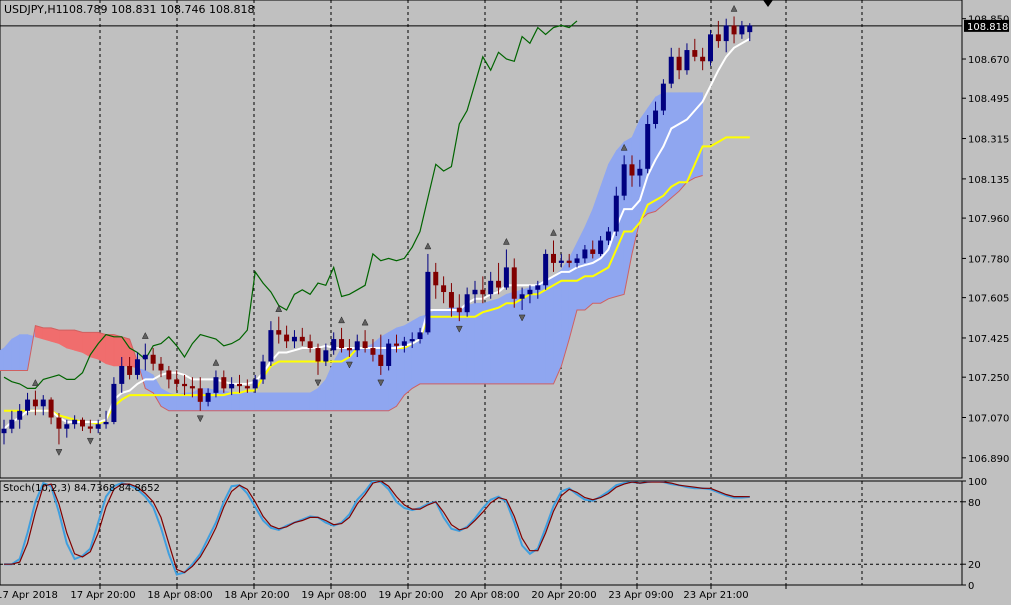  I want to click on ohlc-values: 108.789 108.831 108.746 108.818, so click(158, 9).